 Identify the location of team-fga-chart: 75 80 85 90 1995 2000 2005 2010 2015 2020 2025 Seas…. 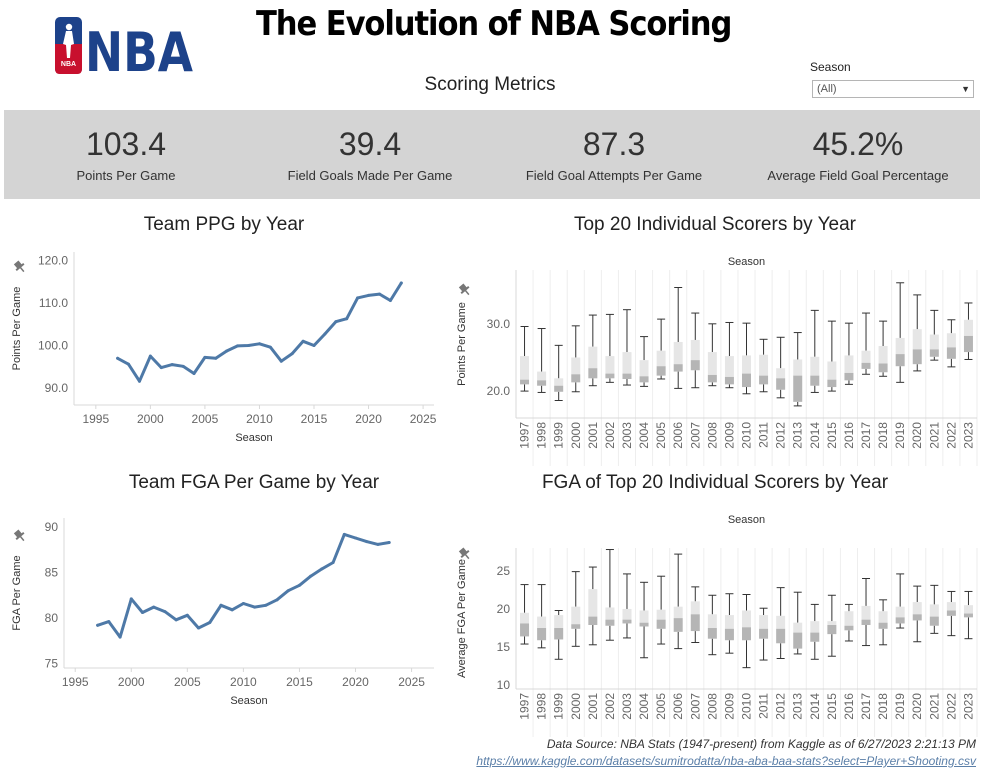
(225, 611).